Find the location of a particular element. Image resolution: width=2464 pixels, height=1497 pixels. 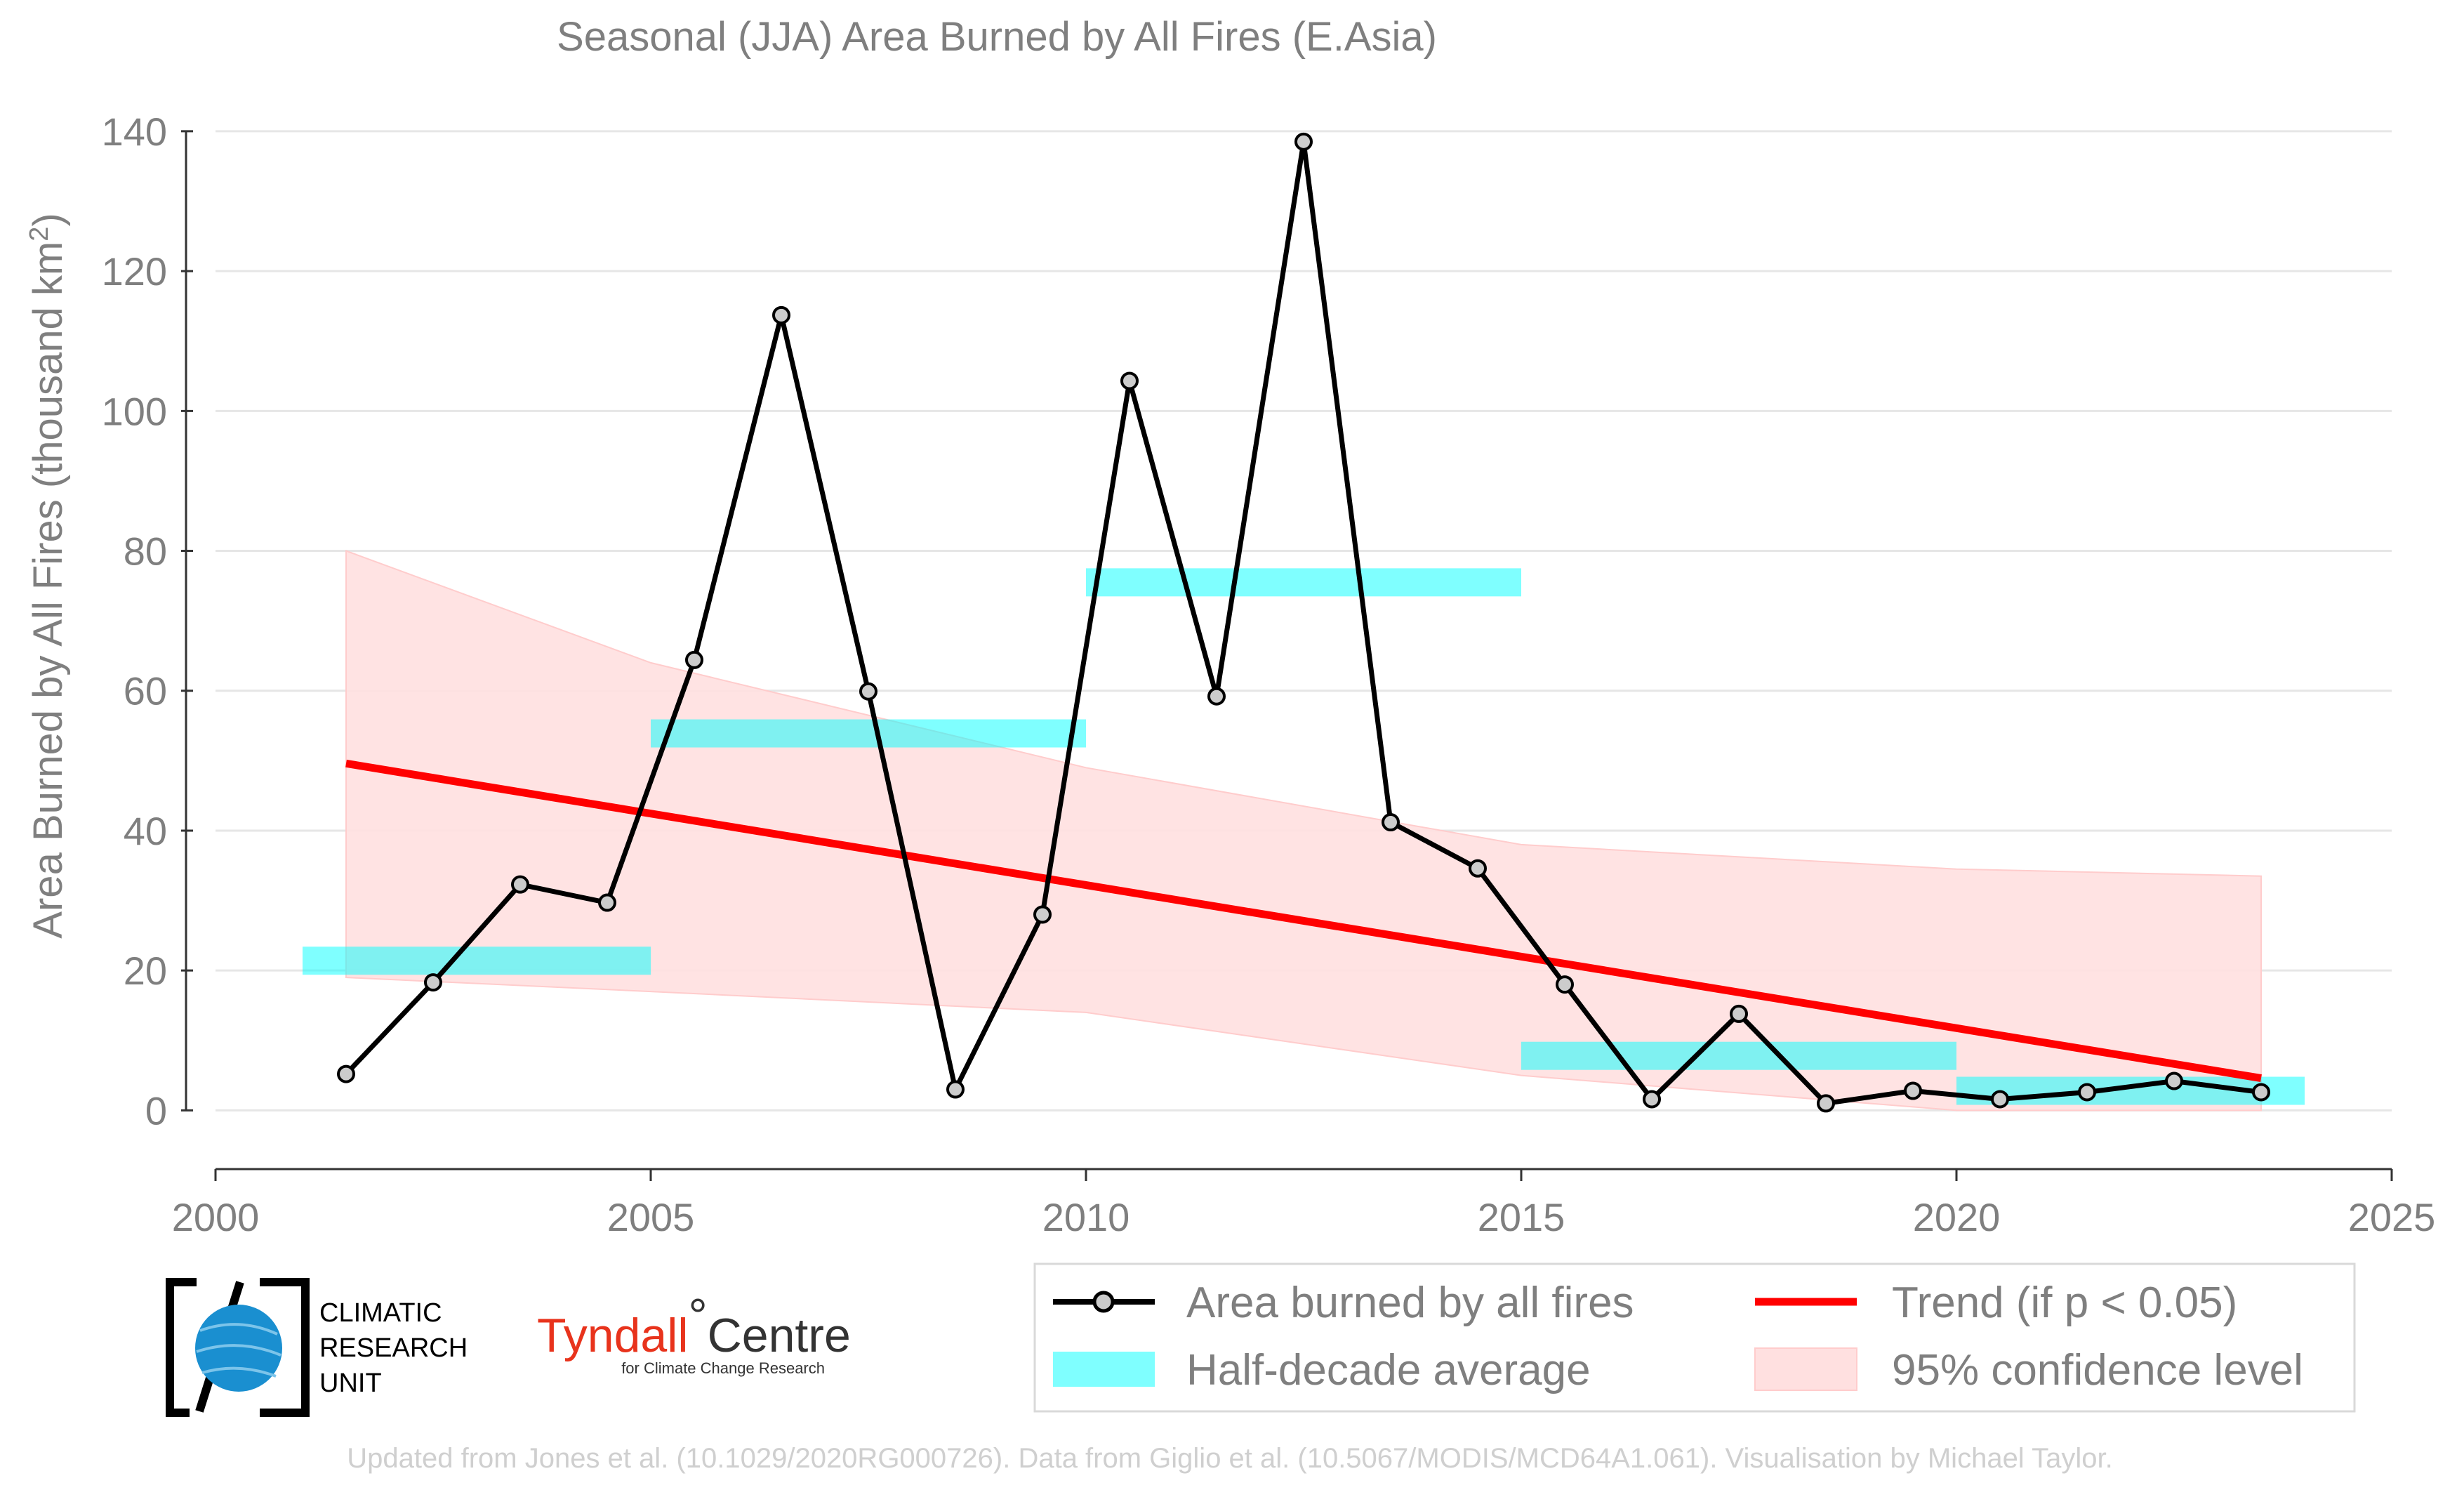

y-tick-label: 20 is located at coordinates (146, 971).